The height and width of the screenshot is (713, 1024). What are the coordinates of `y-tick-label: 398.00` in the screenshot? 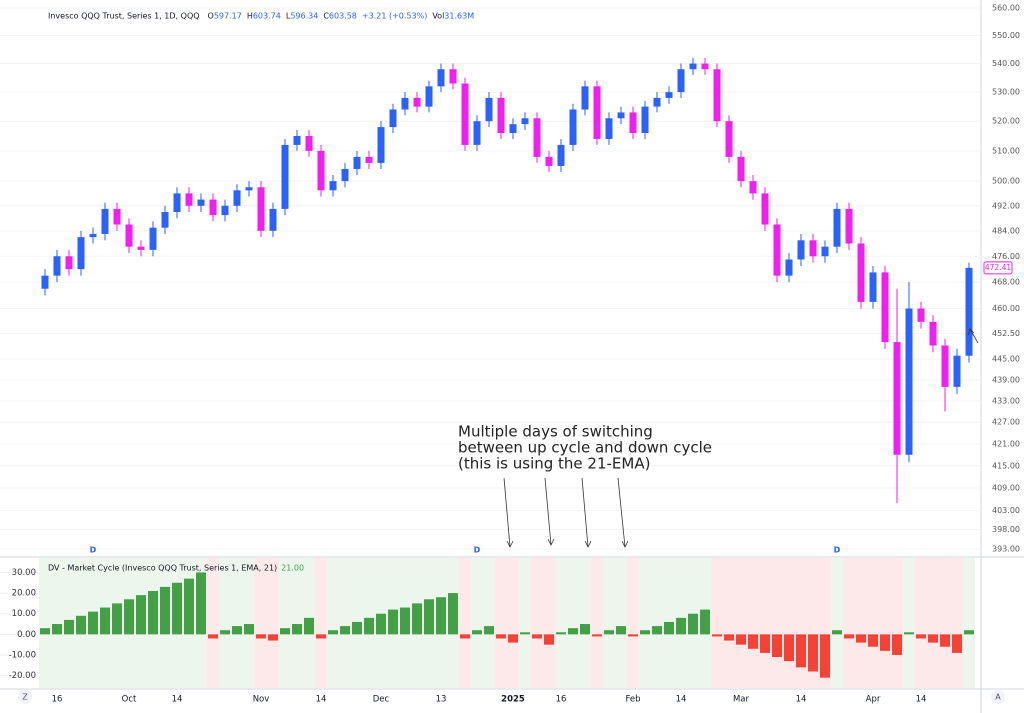 It's located at (1006, 529).